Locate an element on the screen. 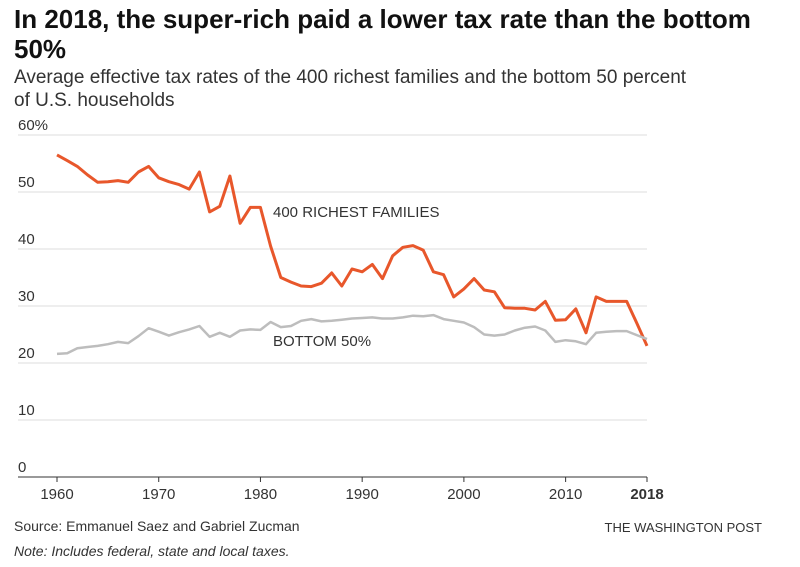  x-tick-label: 2000 is located at coordinates (463, 494).